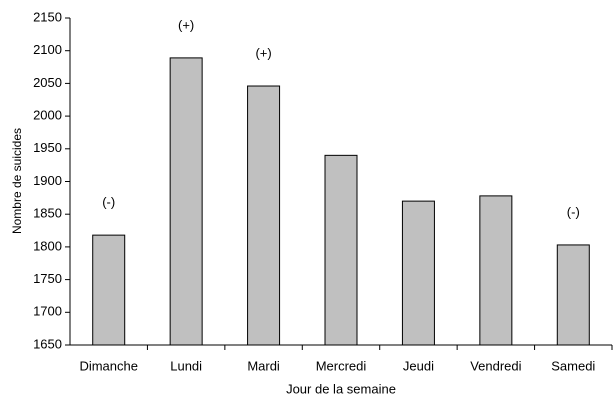 The width and height of the screenshot is (616, 402). What do you see at coordinates (17, 181) in the screenshot?
I see `y-axis-title: Nombre de suicides` at bounding box center [17, 181].